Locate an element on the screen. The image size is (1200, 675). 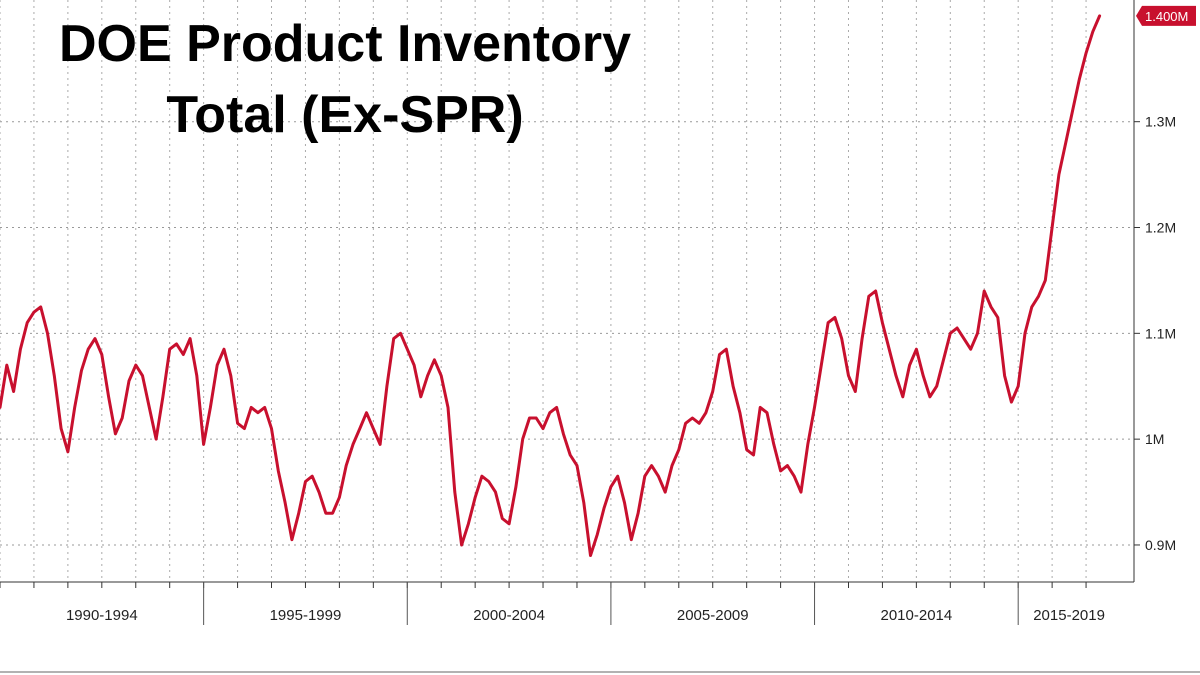
x-period-label: 2000-2004 is located at coordinates (509, 615).